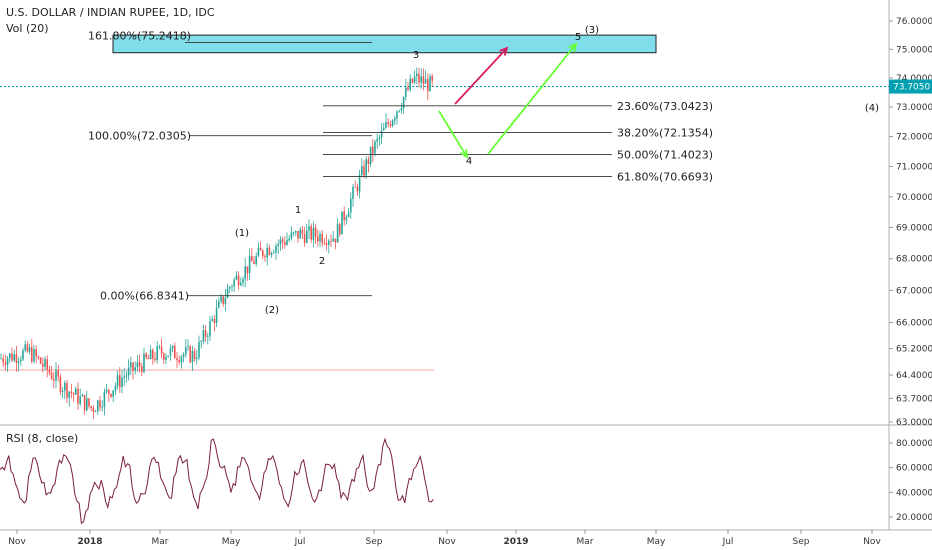  What do you see at coordinates (384, 44) in the screenshot?
I see `target-zone` at bounding box center [384, 44].